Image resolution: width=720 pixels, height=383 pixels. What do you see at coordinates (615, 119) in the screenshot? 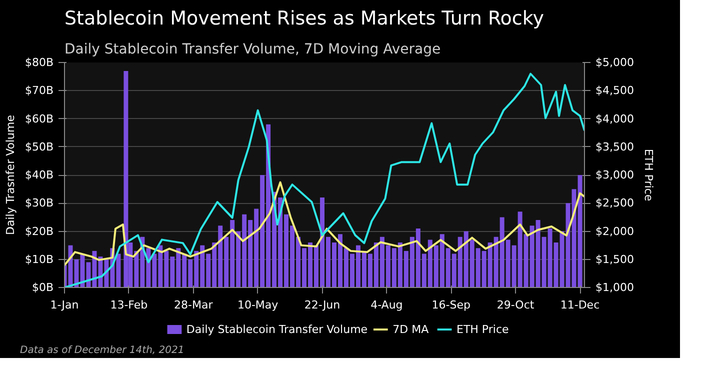
I see `y2-tick-label: $4,000` at bounding box center [615, 119].